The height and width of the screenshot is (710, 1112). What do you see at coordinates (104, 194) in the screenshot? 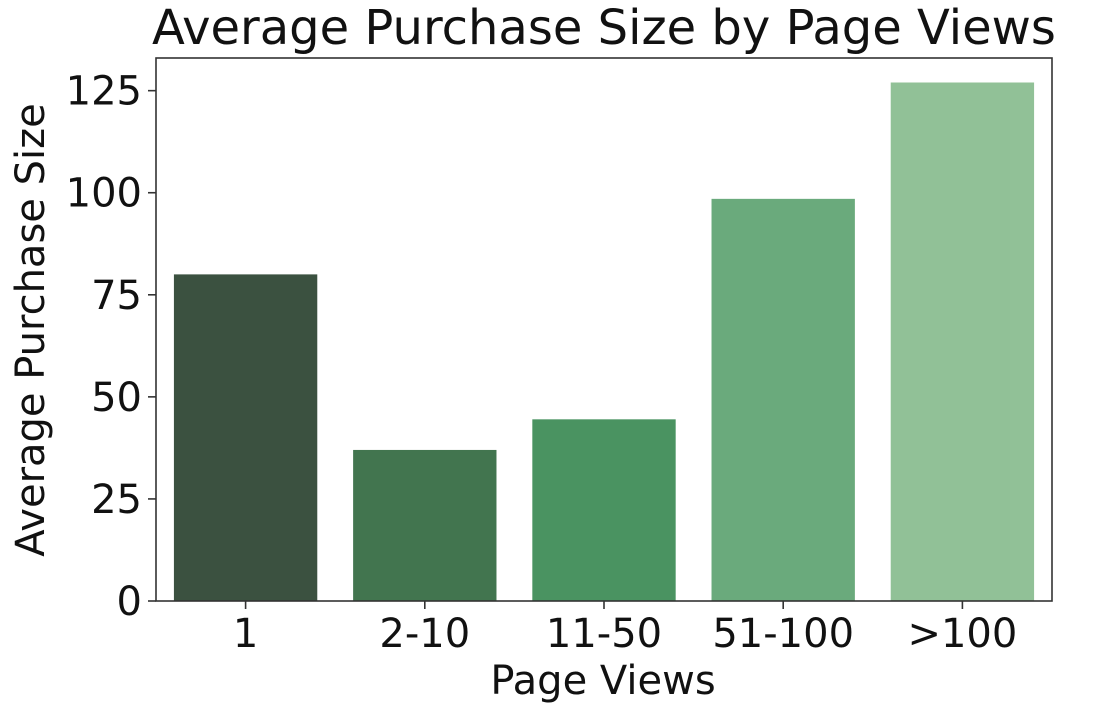
I see `y-tick-label-4: 100` at bounding box center [104, 194].